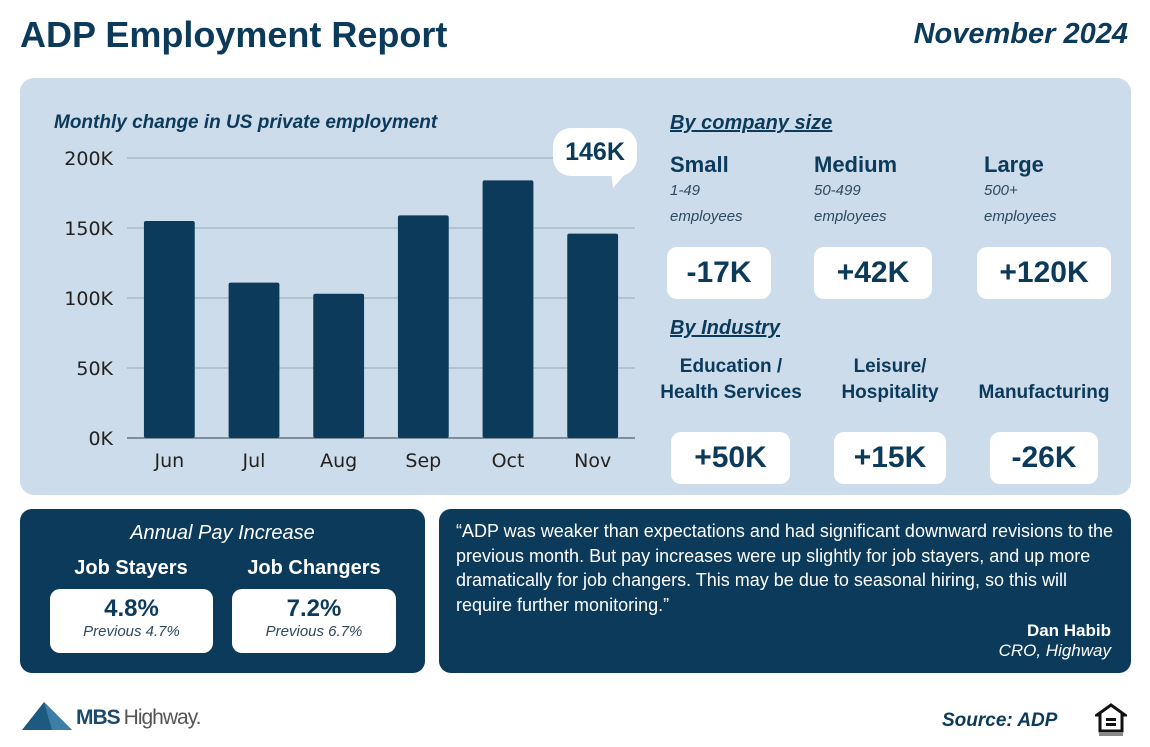 The image size is (1150, 747). Describe the element at coordinates (1020, 34) in the screenshot. I see `report-date: November 2024` at that location.